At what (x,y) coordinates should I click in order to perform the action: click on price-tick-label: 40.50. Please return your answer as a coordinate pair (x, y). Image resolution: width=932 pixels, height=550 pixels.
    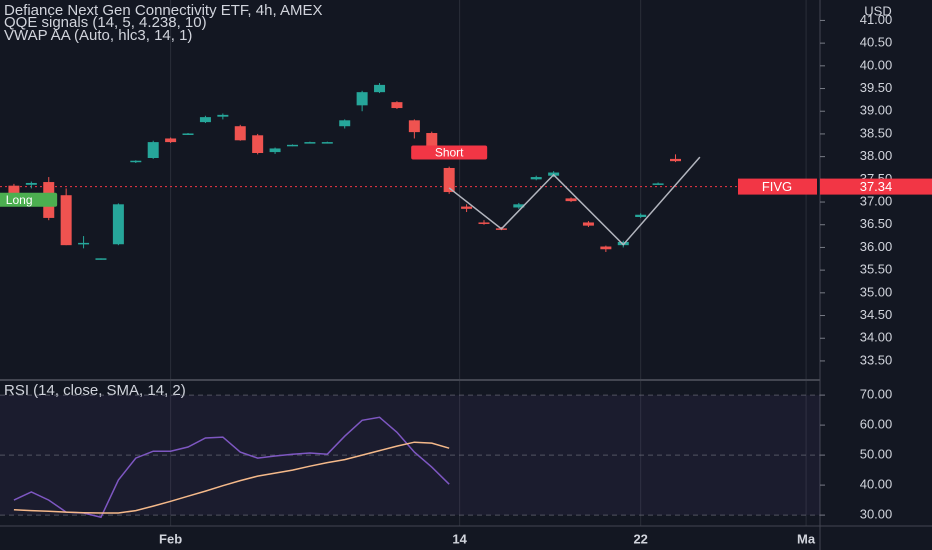
    Looking at the image, I should click on (876, 42).